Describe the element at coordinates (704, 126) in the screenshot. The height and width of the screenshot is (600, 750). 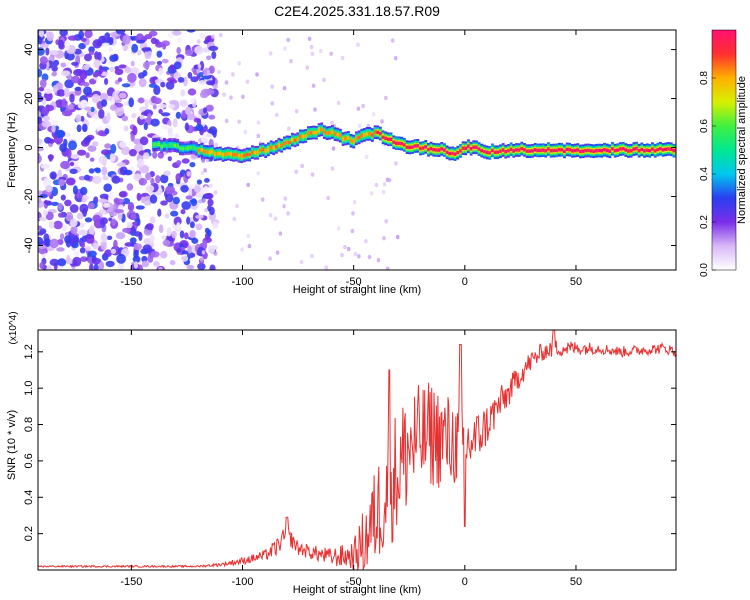
I see `colorbar-tick-label: 0.6` at that location.